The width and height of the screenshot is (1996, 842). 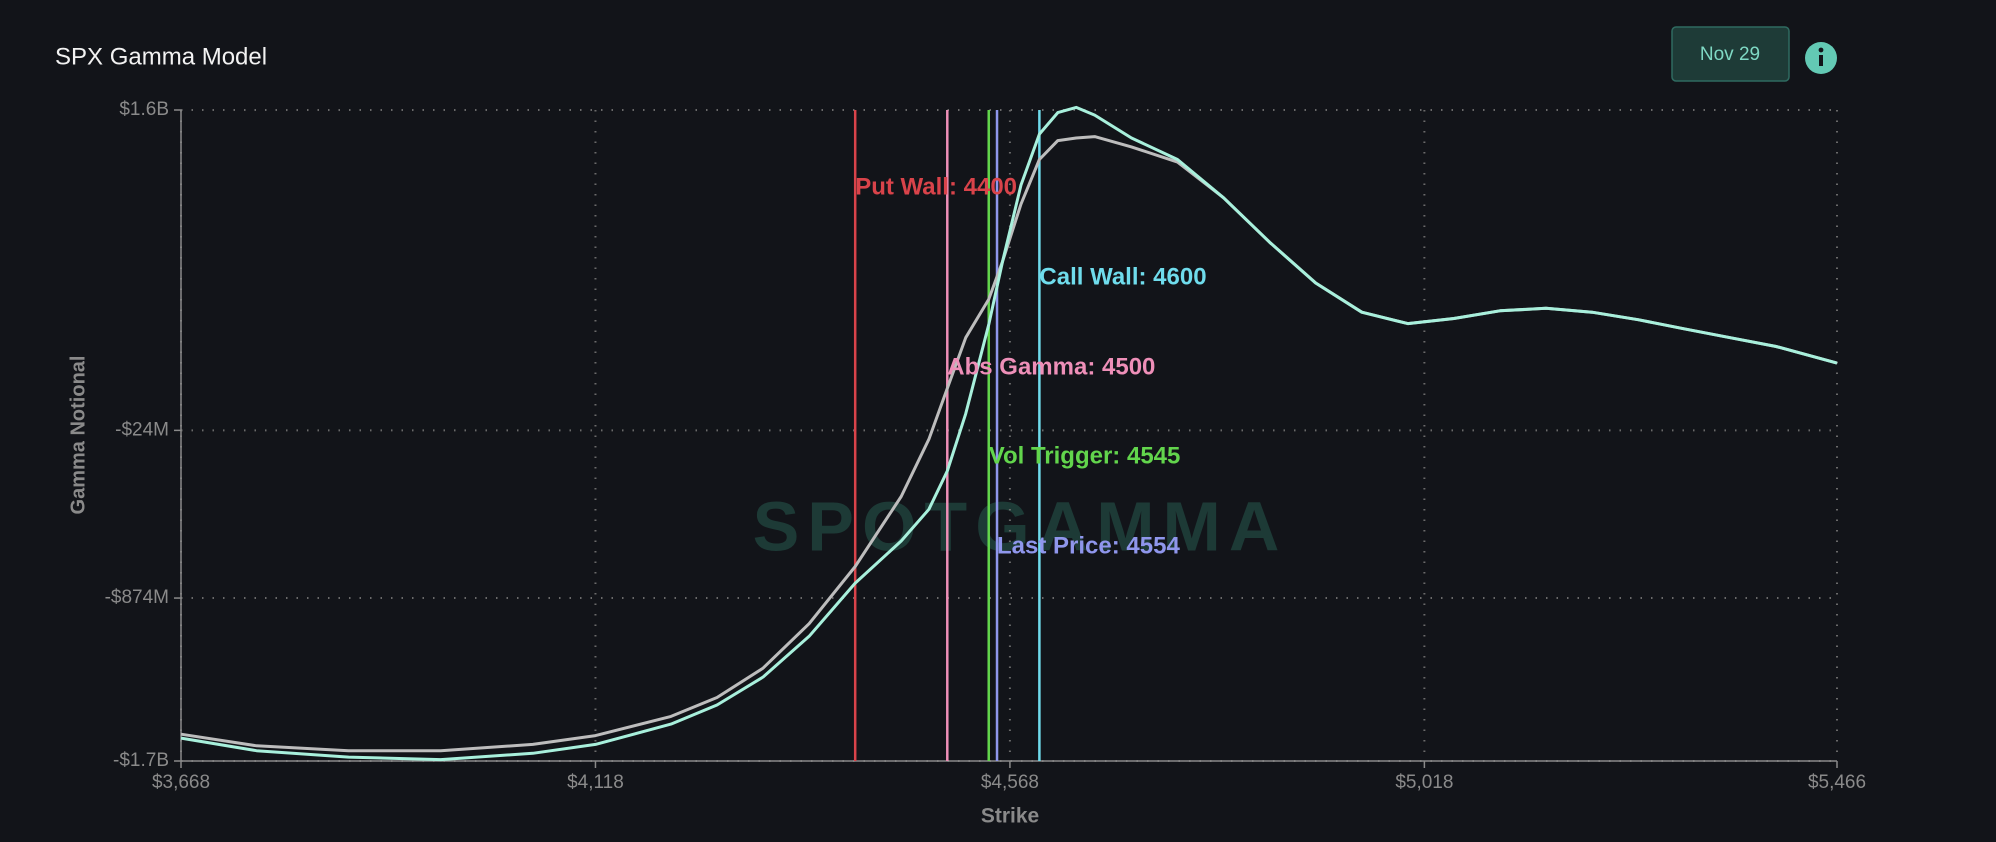 I want to click on x-tick-label: $5,466, so click(x=1837, y=782).